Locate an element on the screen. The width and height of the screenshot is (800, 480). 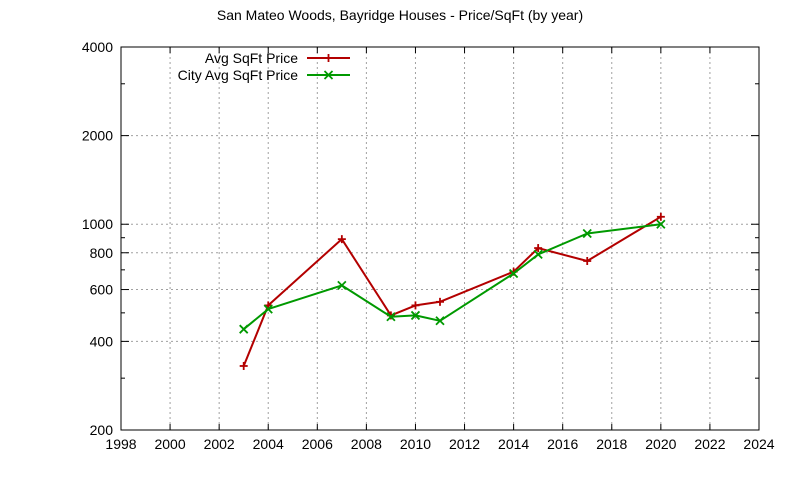
x-tick-label: 2018 is located at coordinates (611, 444).